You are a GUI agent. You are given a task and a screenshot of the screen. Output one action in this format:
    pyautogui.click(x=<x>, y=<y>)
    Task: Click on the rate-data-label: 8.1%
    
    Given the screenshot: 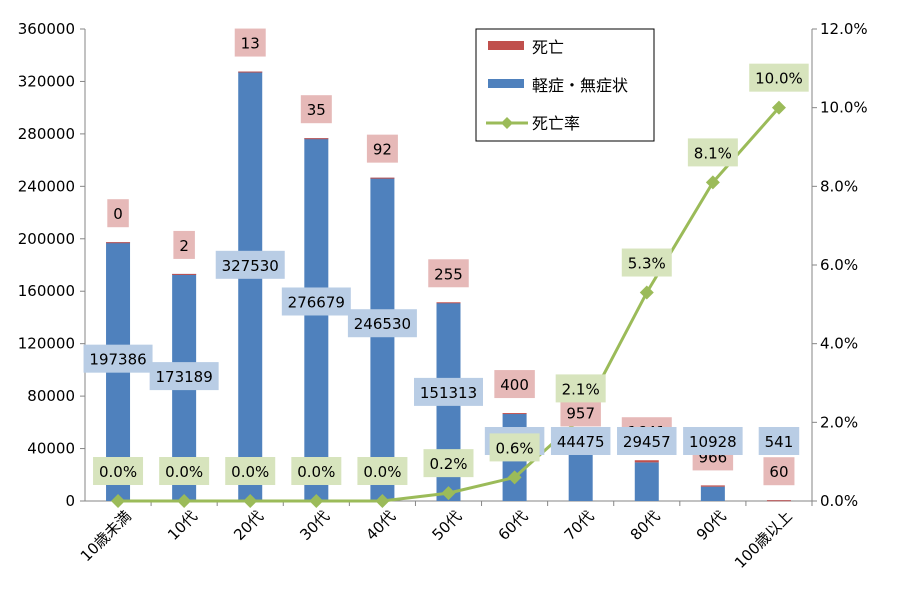 What is the action you would take?
    pyautogui.click(x=713, y=153)
    